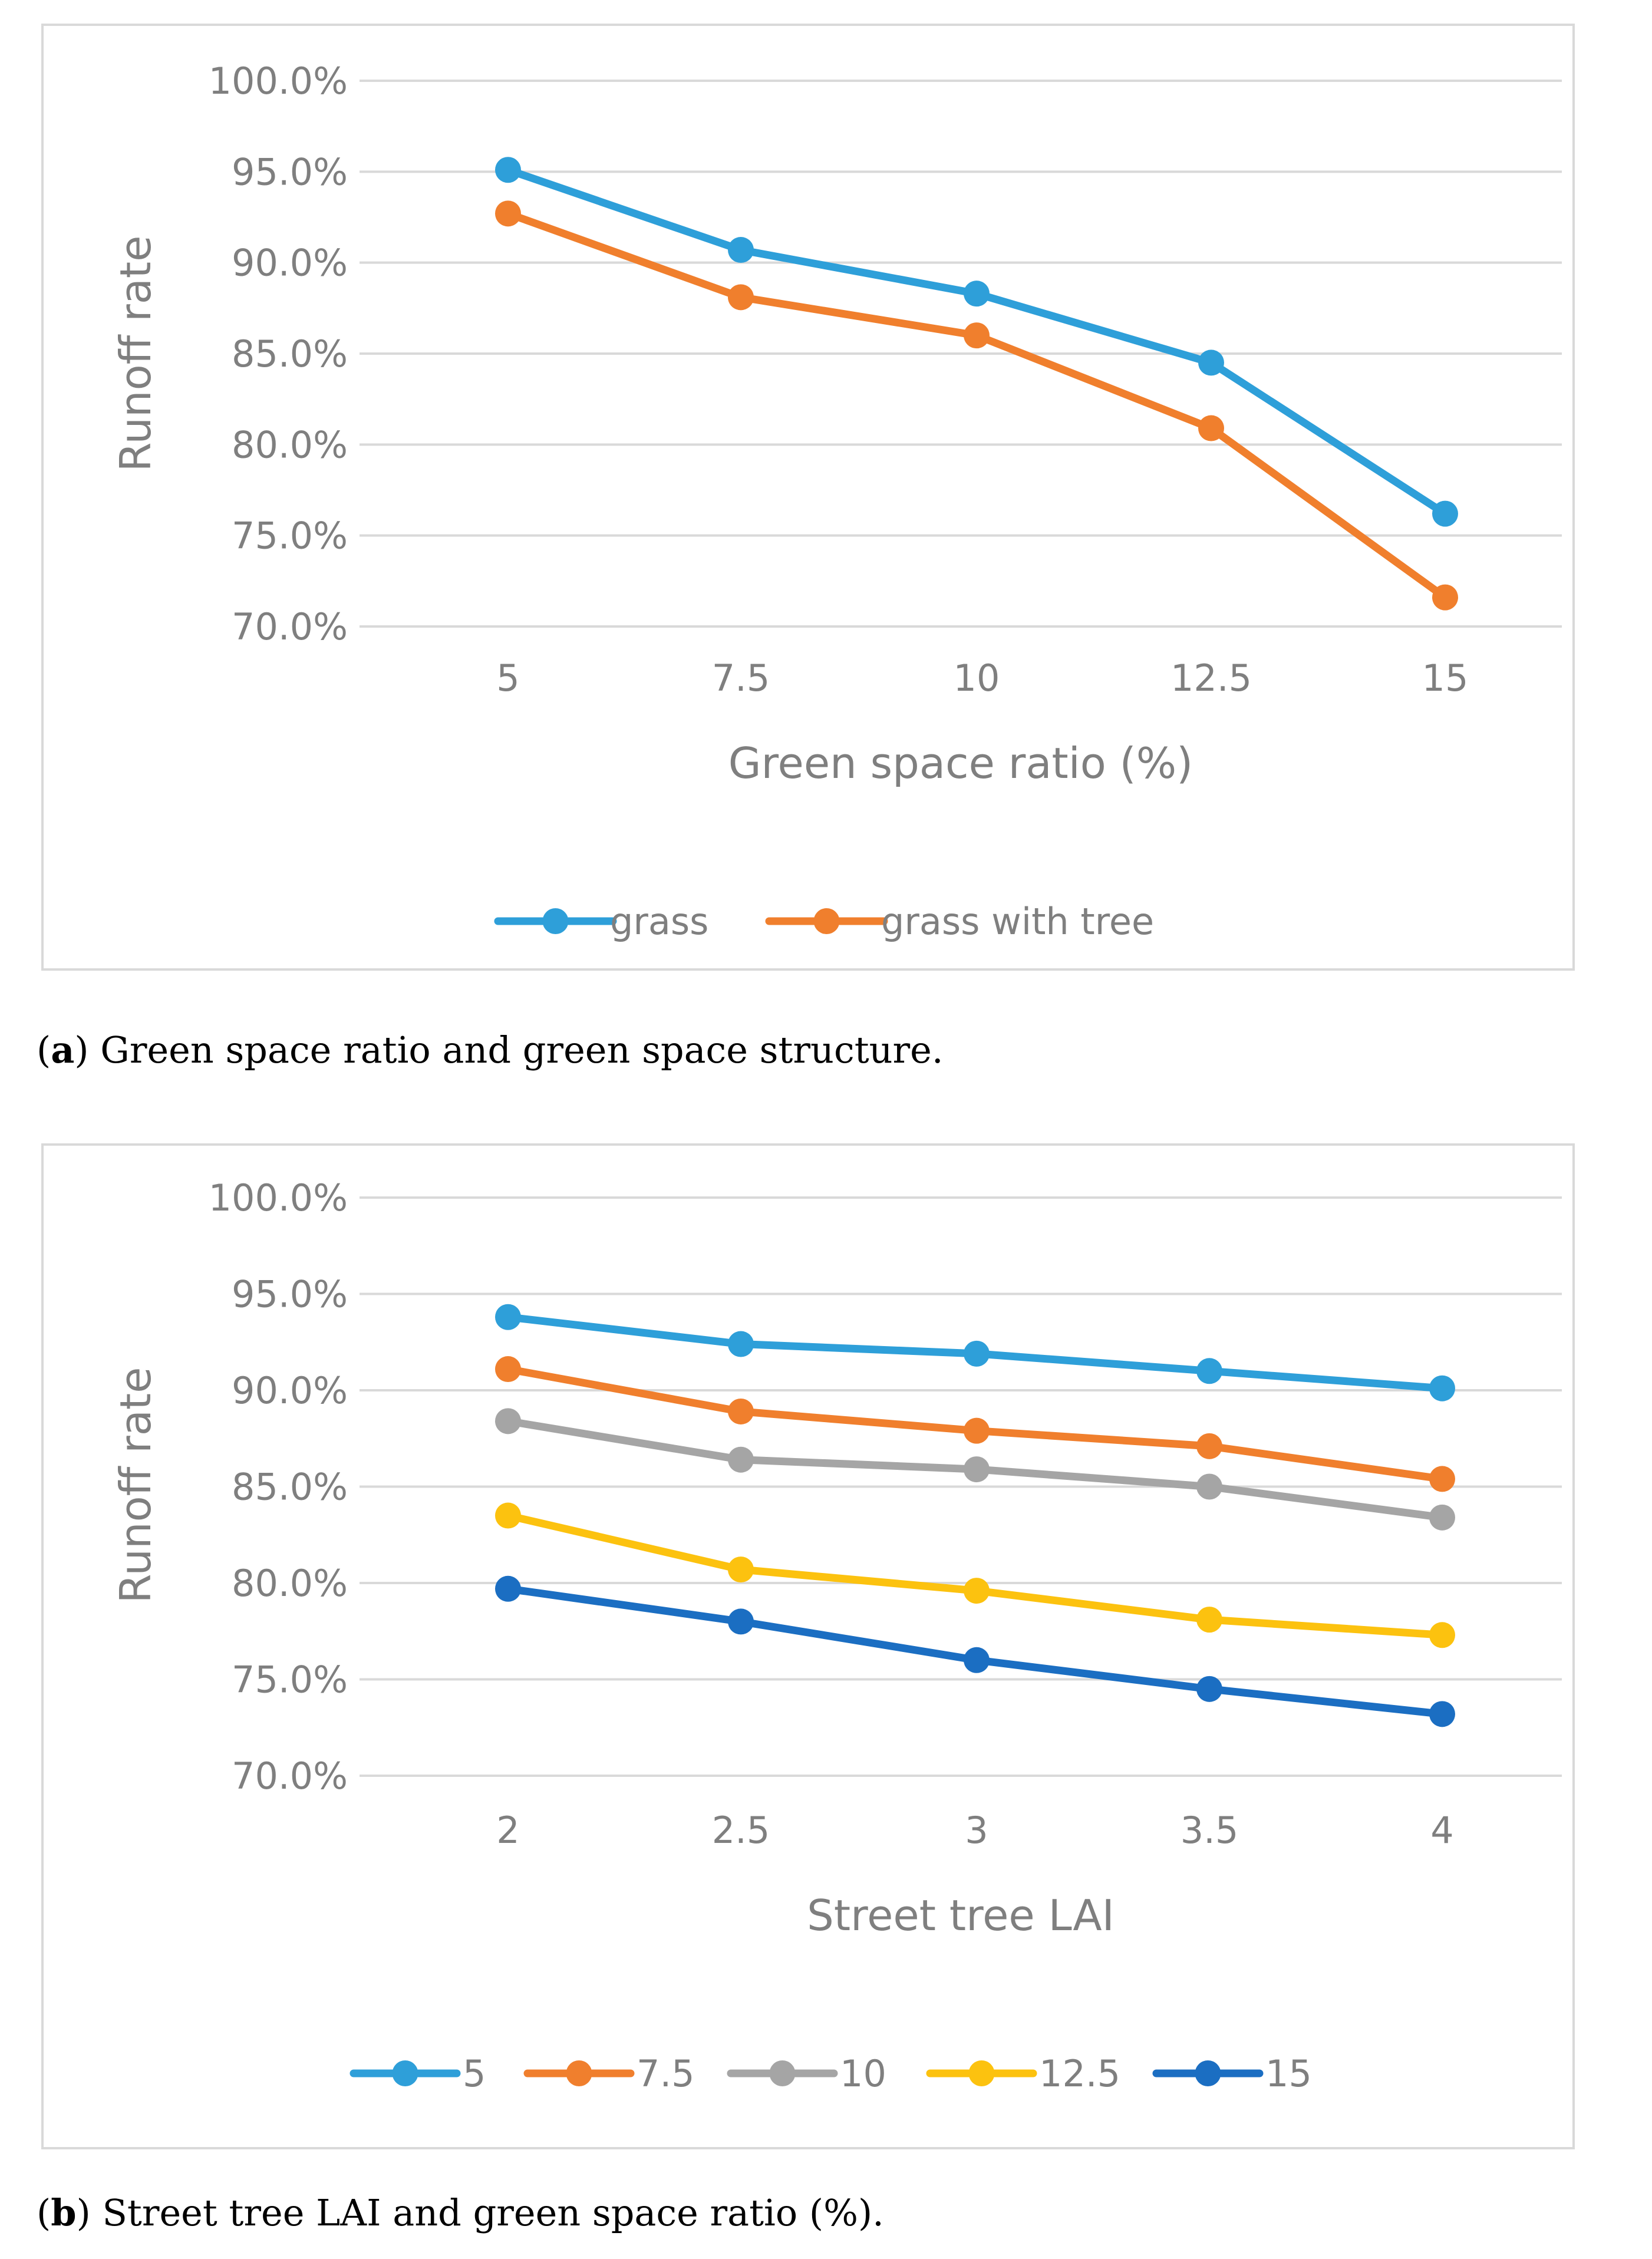  What do you see at coordinates (741, 1830) in the screenshot?
I see `x-tick-label: 2.5` at bounding box center [741, 1830].